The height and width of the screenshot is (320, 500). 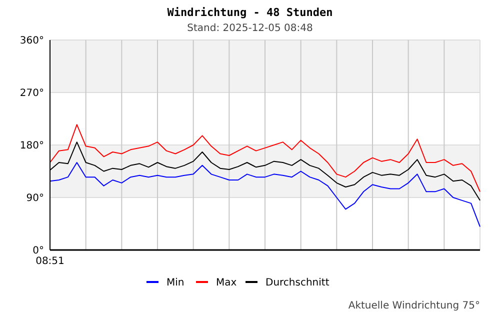 I want to click on text: Aktuelle Windrichtung 75°, so click(x=414, y=306).